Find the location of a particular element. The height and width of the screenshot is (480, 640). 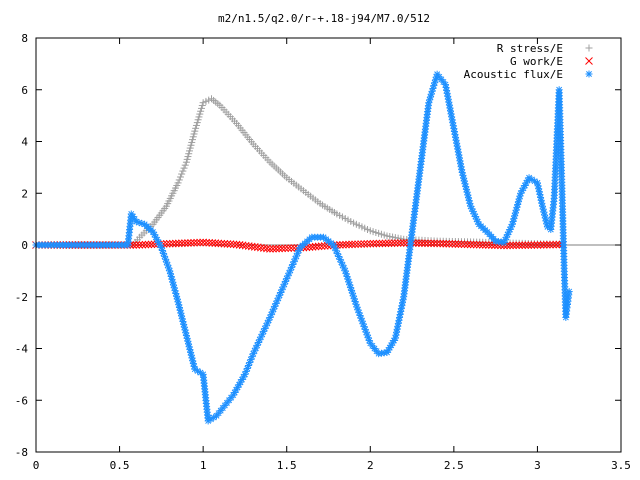

x-tick-label: 0.5 is located at coordinates (120, 465).